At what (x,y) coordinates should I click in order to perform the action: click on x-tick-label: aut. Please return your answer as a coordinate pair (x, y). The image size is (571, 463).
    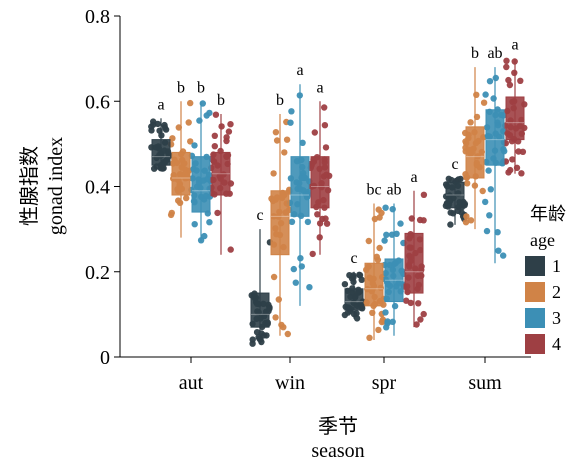
    Looking at the image, I should click on (191, 383).